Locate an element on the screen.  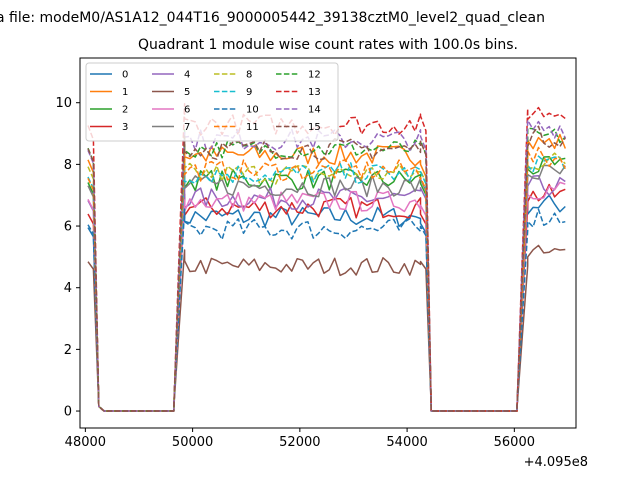
legend-label-10: 10 is located at coordinates (252, 110).